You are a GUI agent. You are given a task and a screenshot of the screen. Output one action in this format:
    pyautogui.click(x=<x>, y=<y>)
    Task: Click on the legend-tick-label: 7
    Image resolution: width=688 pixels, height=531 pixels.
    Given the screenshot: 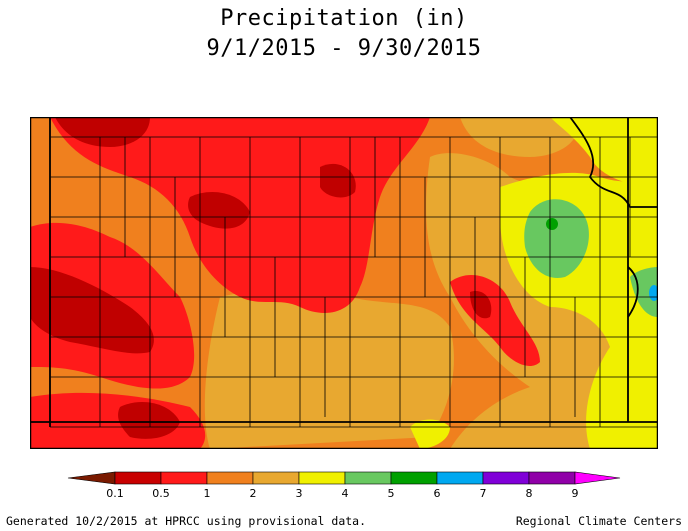 What is the action you would take?
    pyautogui.click(x=483, y=493)
    